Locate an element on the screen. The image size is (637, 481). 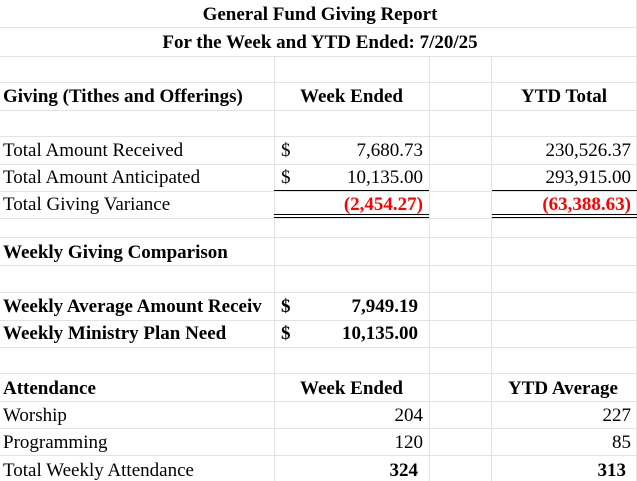
giving-row-label: Total Amount Anticipated is located at coordinates (102, 177).